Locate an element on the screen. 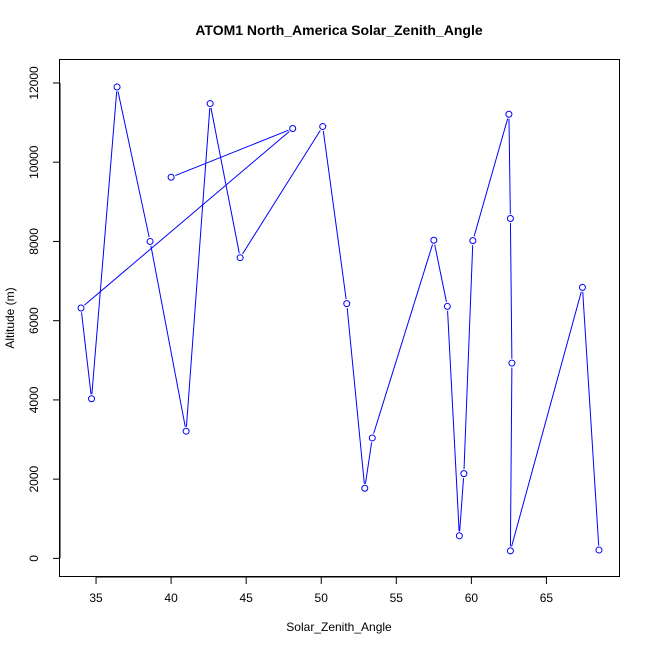 This screenshot has height=650, width=650. x-axis: 35 40 45 50 55 60 65 is located at coordinates (321, 590).